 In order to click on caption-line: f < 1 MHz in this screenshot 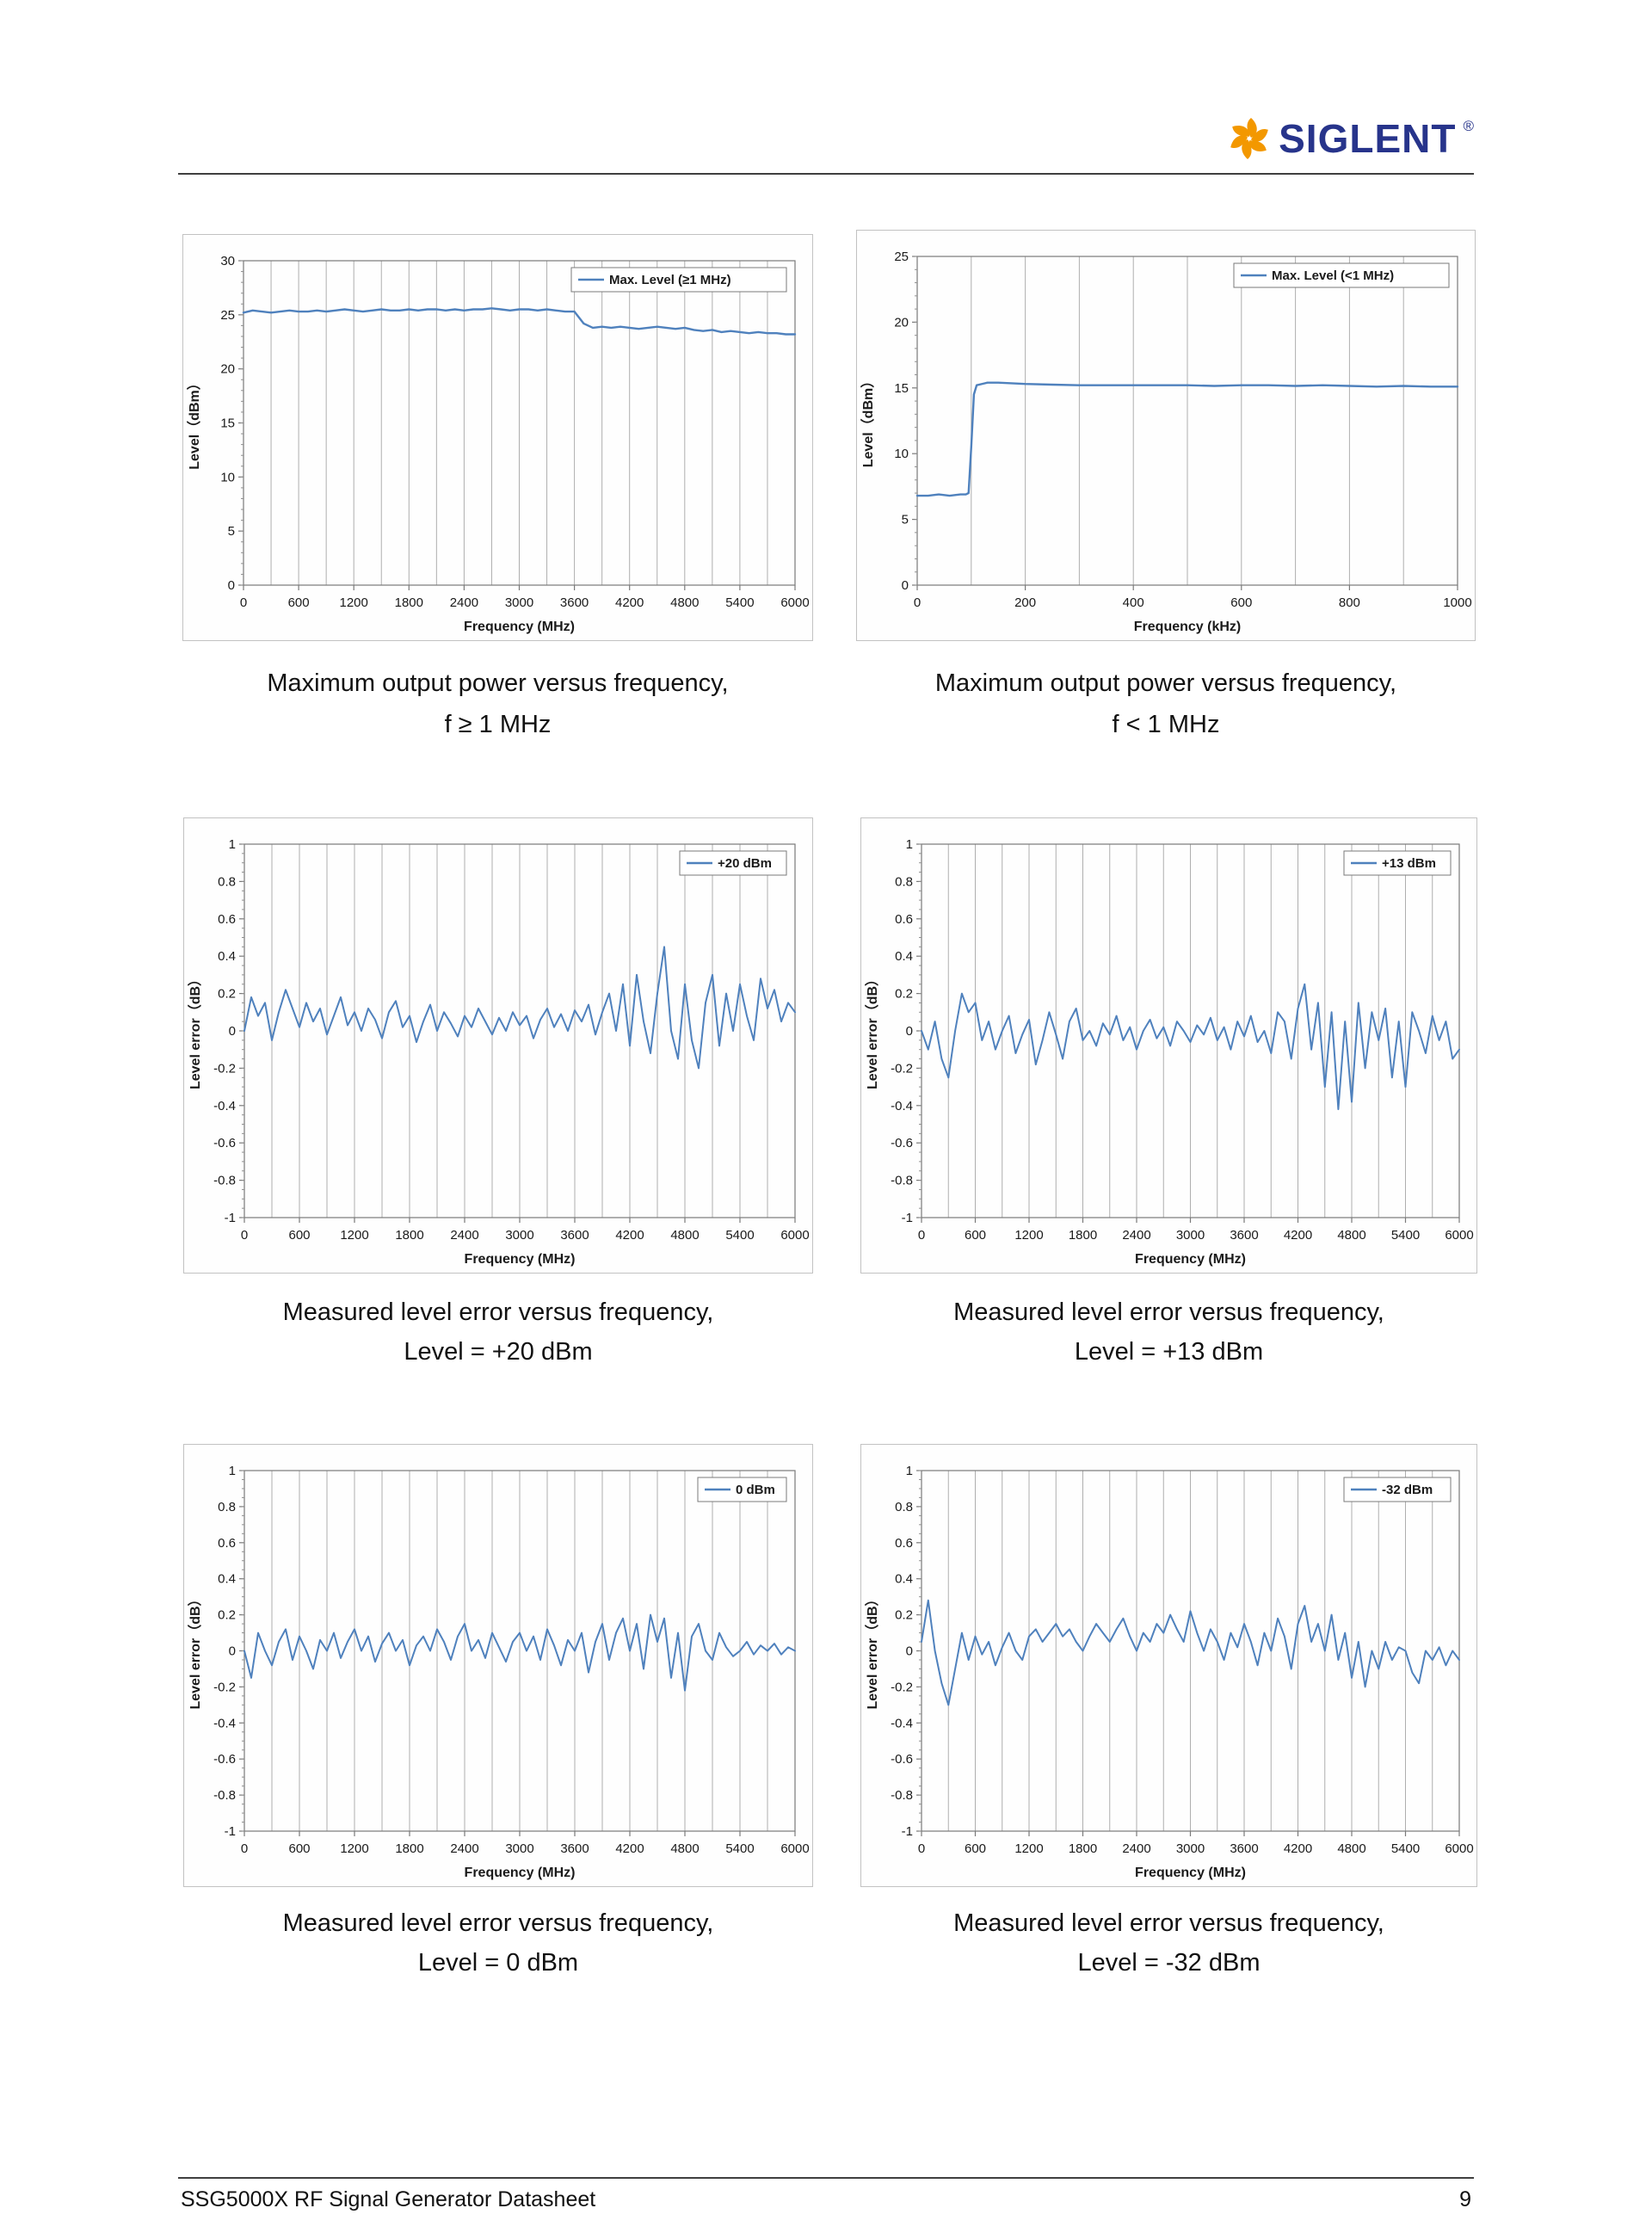, I will do `click(1166, 725)`.